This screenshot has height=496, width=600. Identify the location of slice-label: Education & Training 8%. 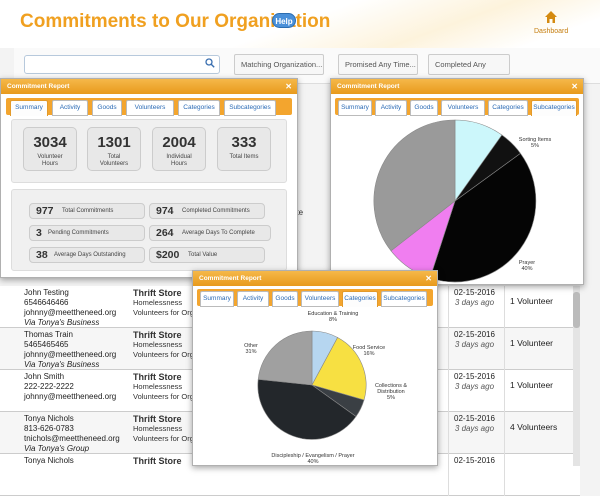
(333, 317).